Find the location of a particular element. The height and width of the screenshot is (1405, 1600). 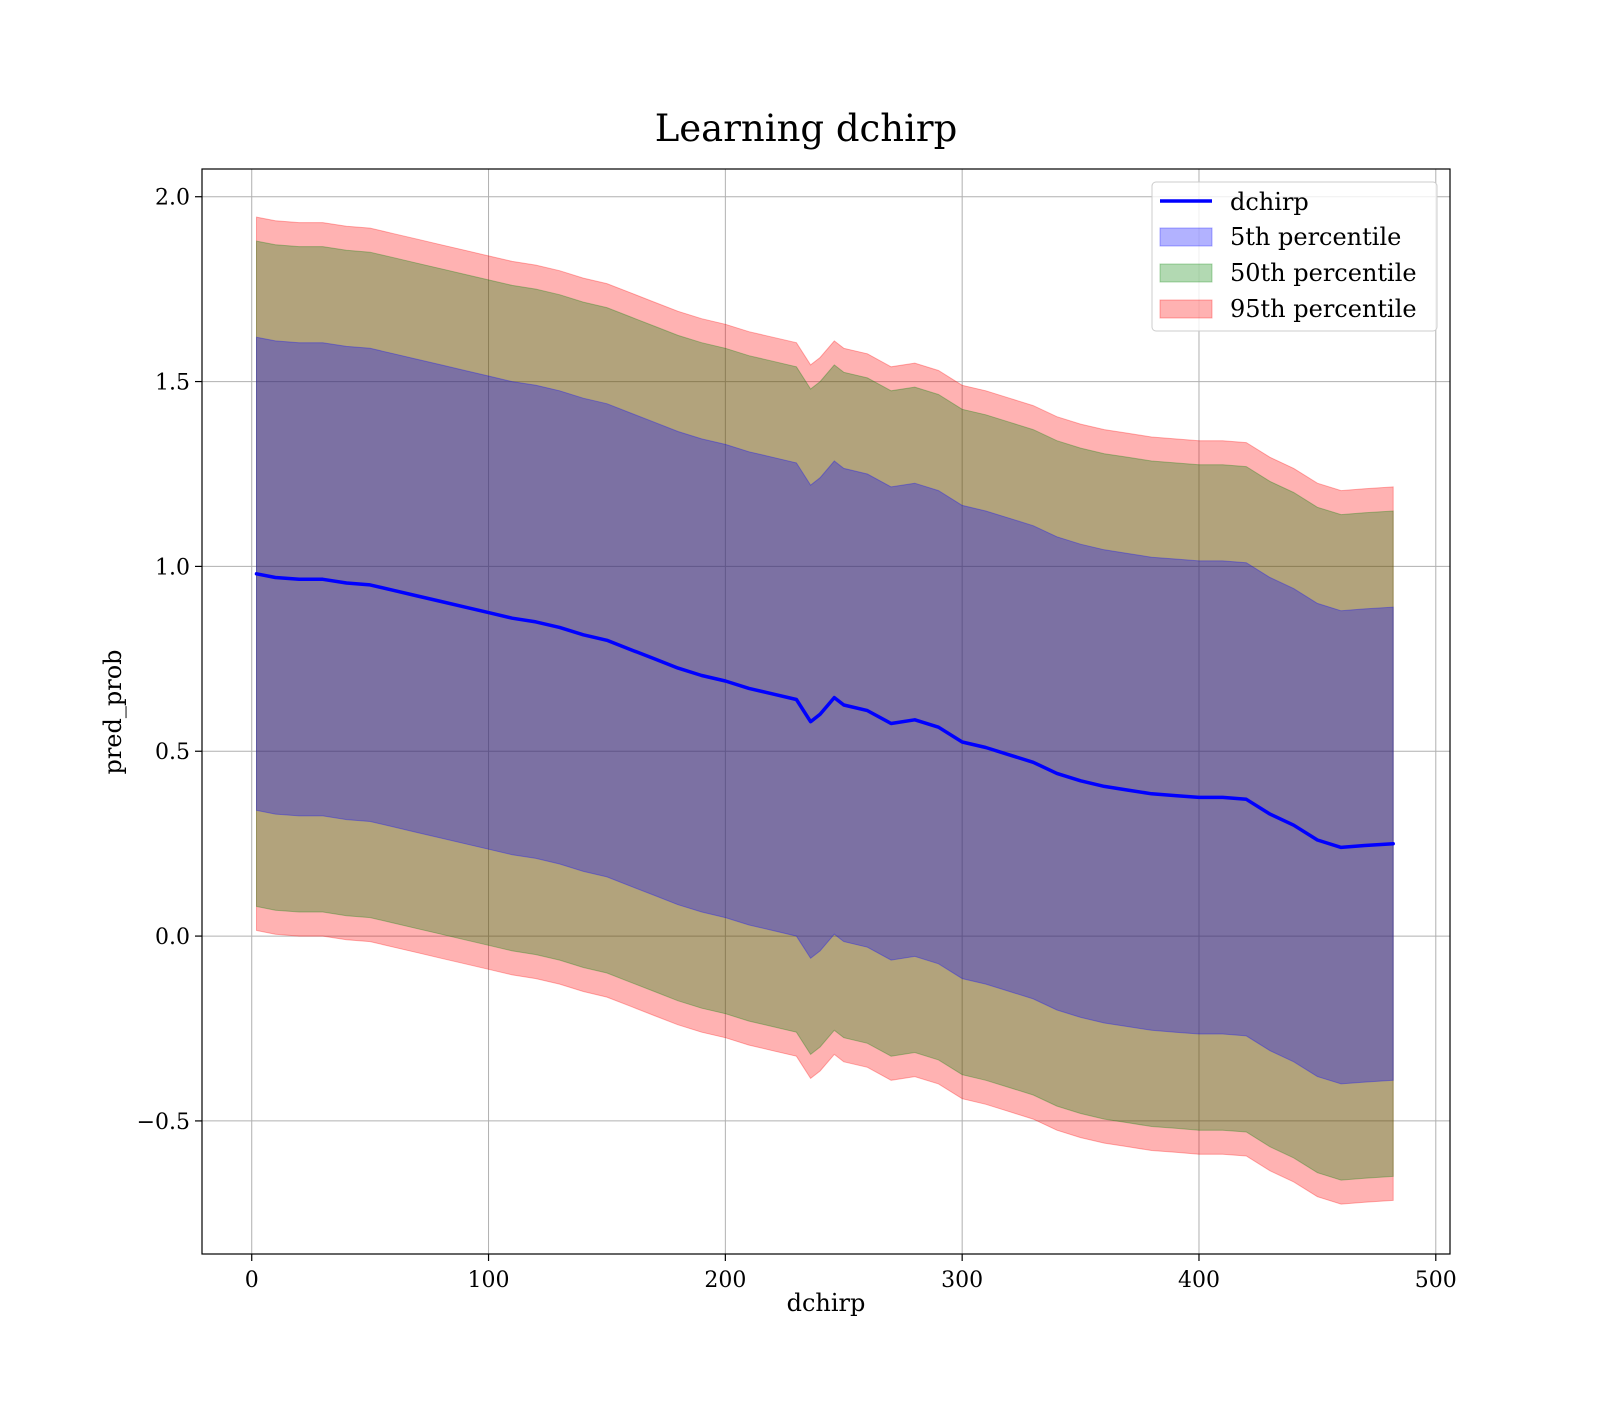

legend-frame is located at coordinates (1294, 256).